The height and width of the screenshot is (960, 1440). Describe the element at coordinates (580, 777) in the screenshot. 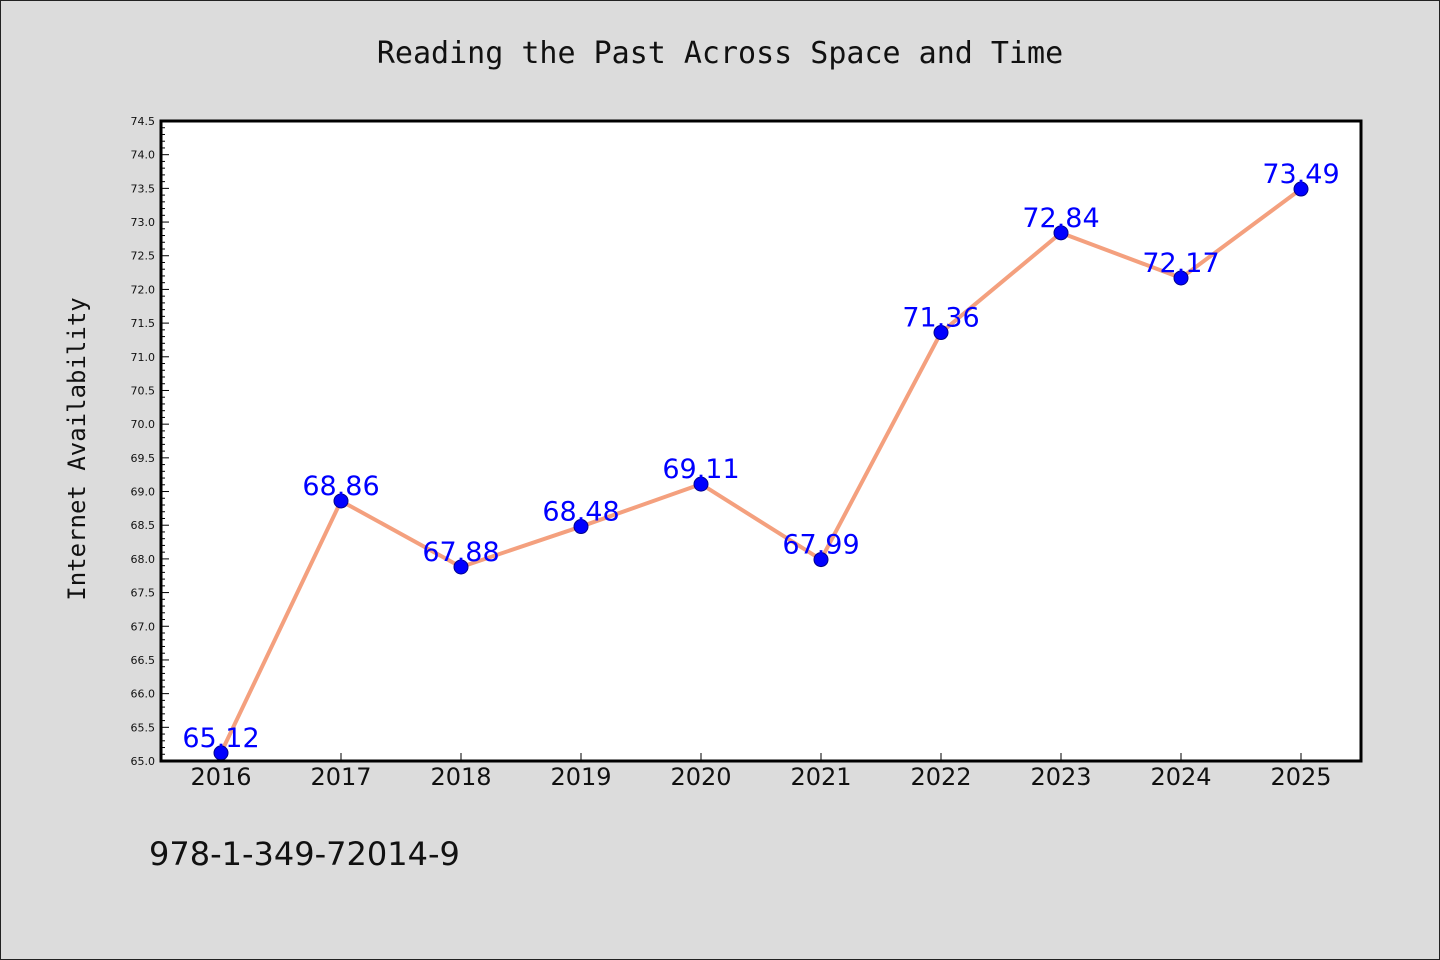

I see `x-tick-label: 2019` at that location.